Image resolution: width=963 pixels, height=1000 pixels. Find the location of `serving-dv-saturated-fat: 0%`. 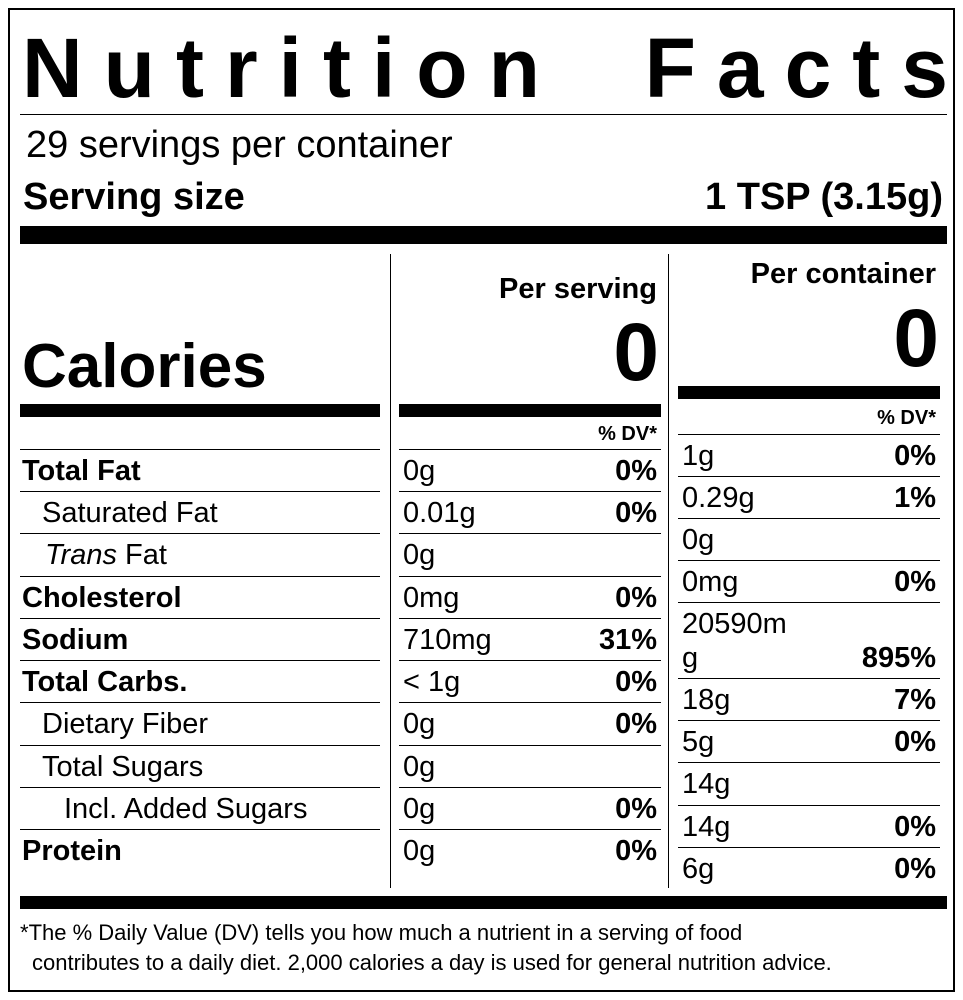

serving-dv-saturated-fat: 0% is located at coordinates (636, 513).